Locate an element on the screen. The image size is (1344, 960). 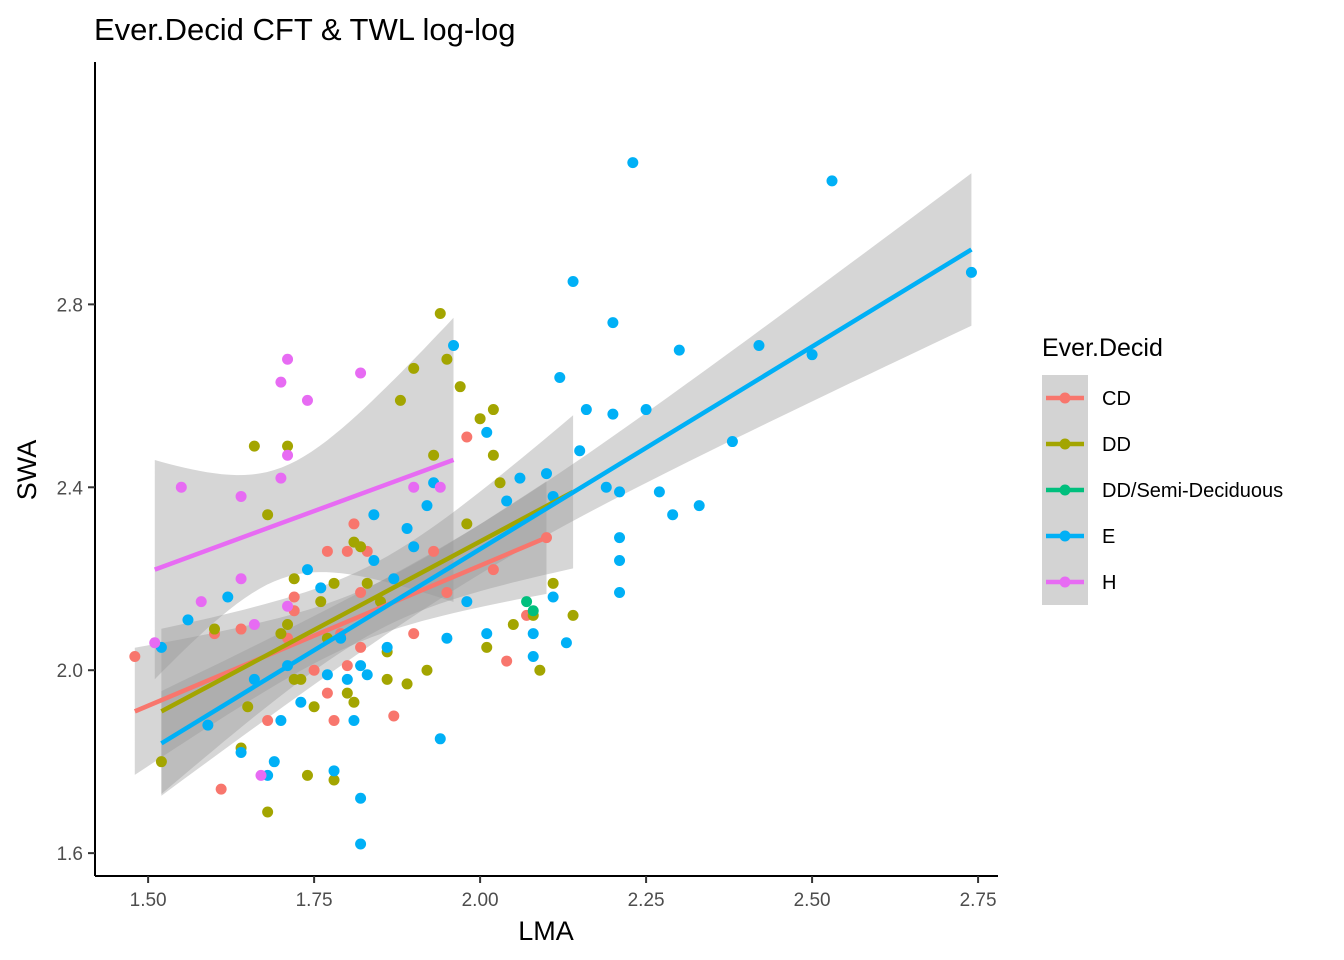
x-tick-label: 2.75 is located at coordinates (978, 900).